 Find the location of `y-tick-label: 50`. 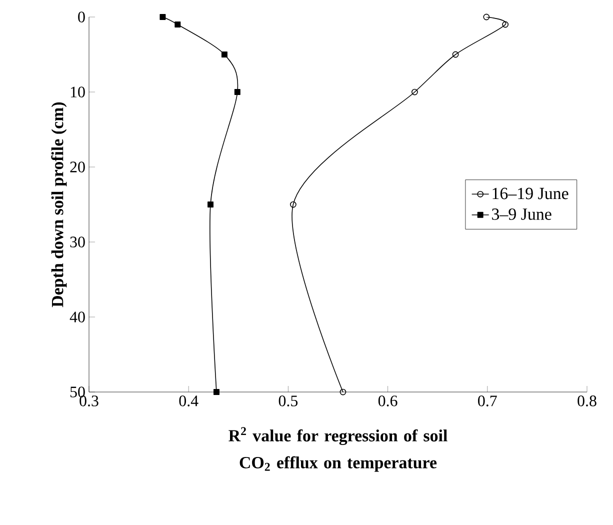

y-tick-label: 50 is located at coordinates (77, 392).